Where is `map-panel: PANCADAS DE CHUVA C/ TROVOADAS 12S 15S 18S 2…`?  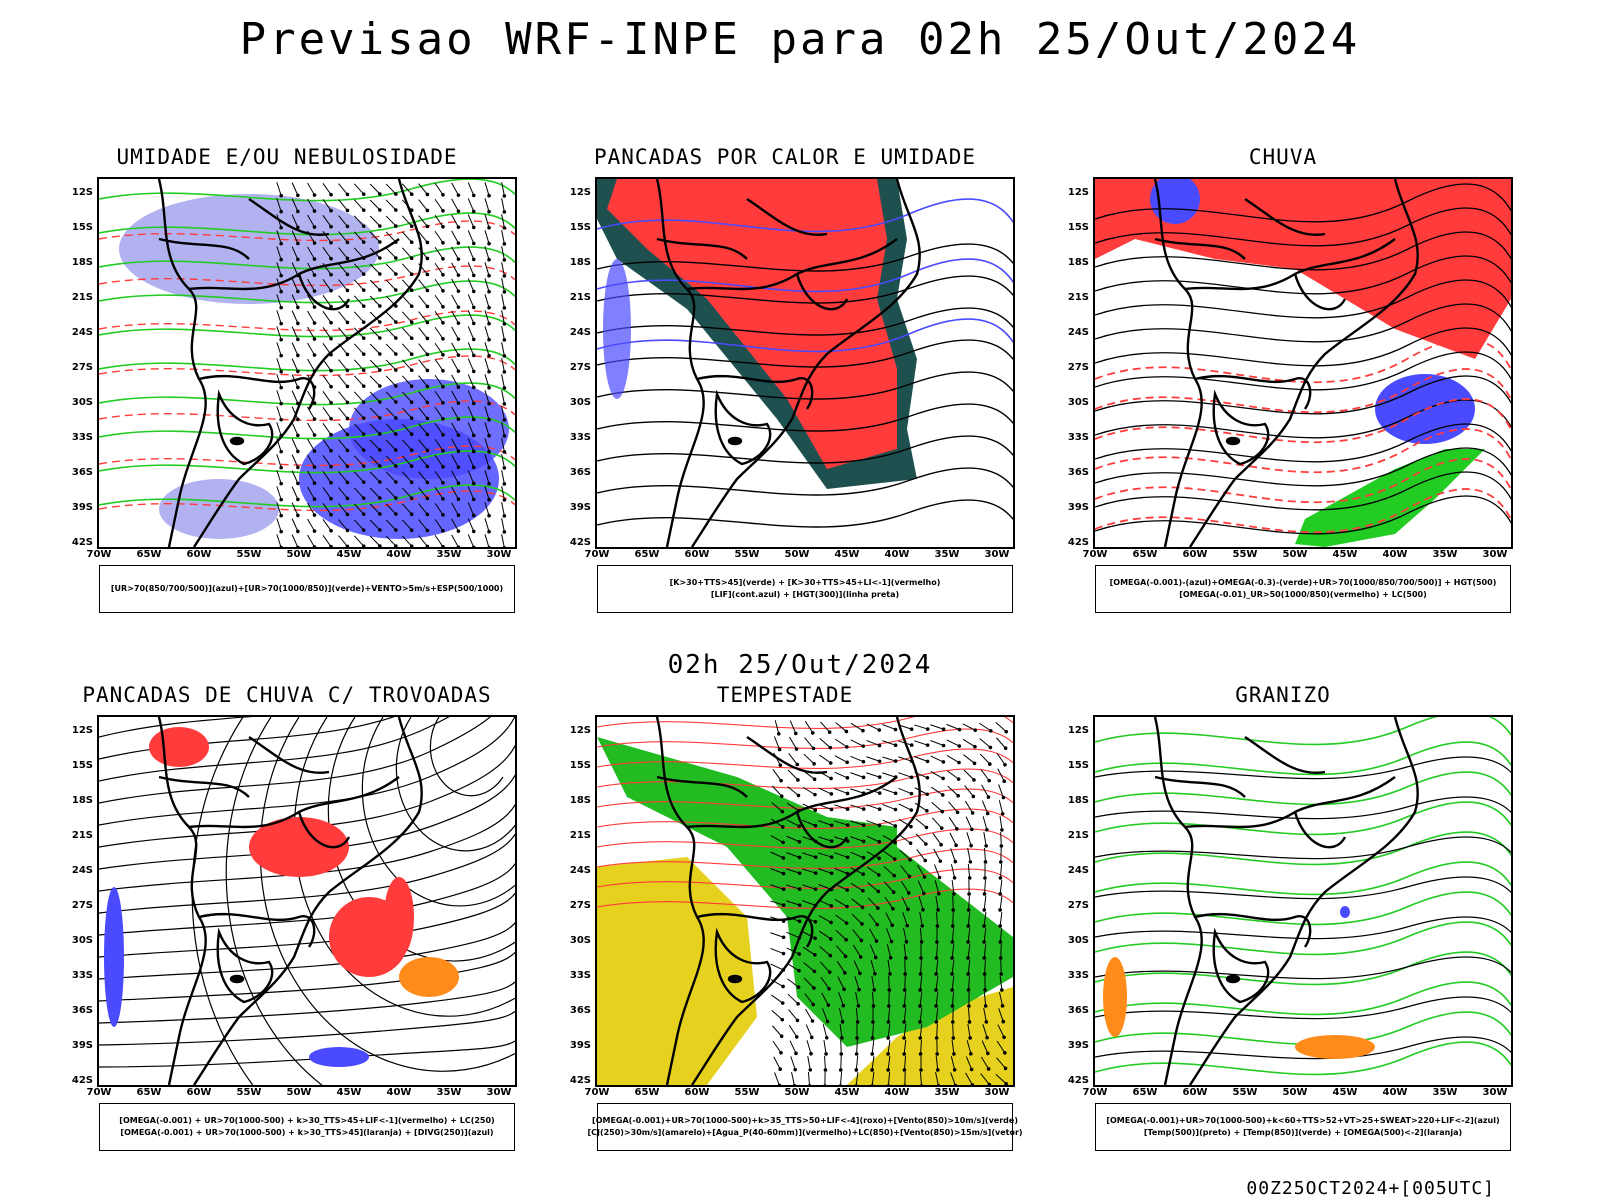
map-panel: PANCADAS DE CHUVA C/ TROVOADAS 12S 15S 18S 2… is located at coordinates (287, 920).